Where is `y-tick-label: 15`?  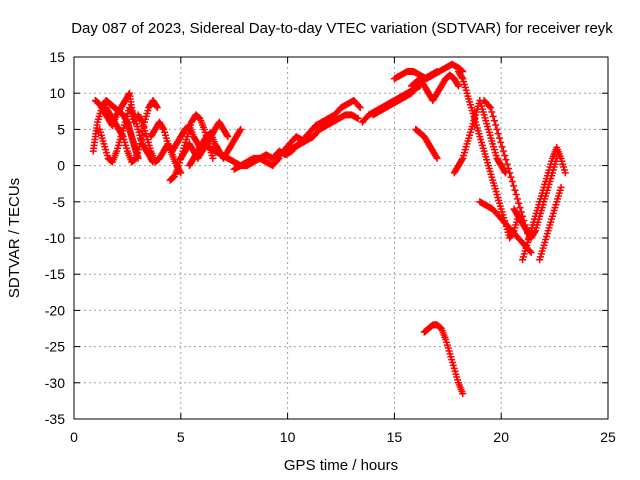
y-tick-label: 15 is located at coordinates (57, 57).